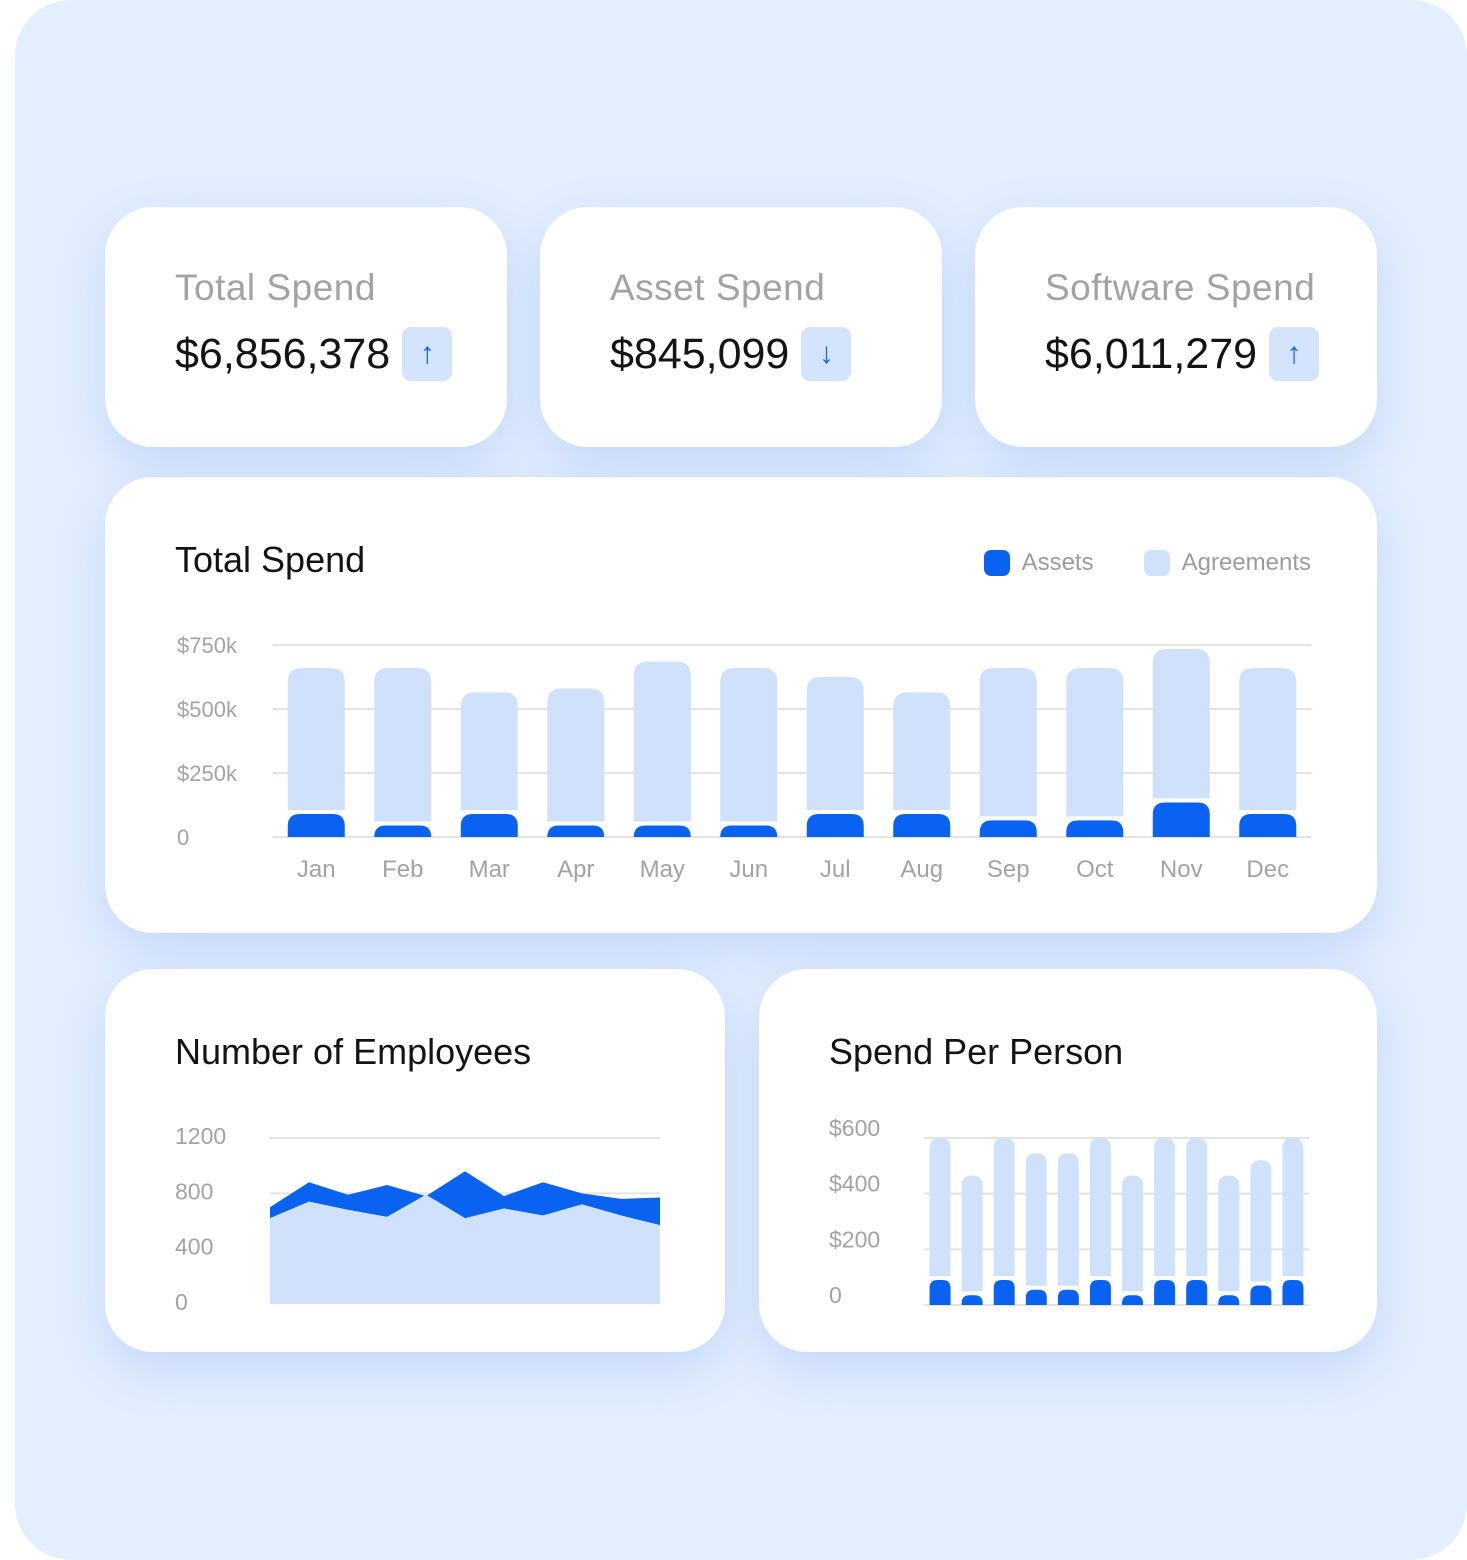 This screenshot has width=1467, height=1560. Describe the element at coordinates (465, 1198) in the screenshot. I see `area-upper-band` at that location.